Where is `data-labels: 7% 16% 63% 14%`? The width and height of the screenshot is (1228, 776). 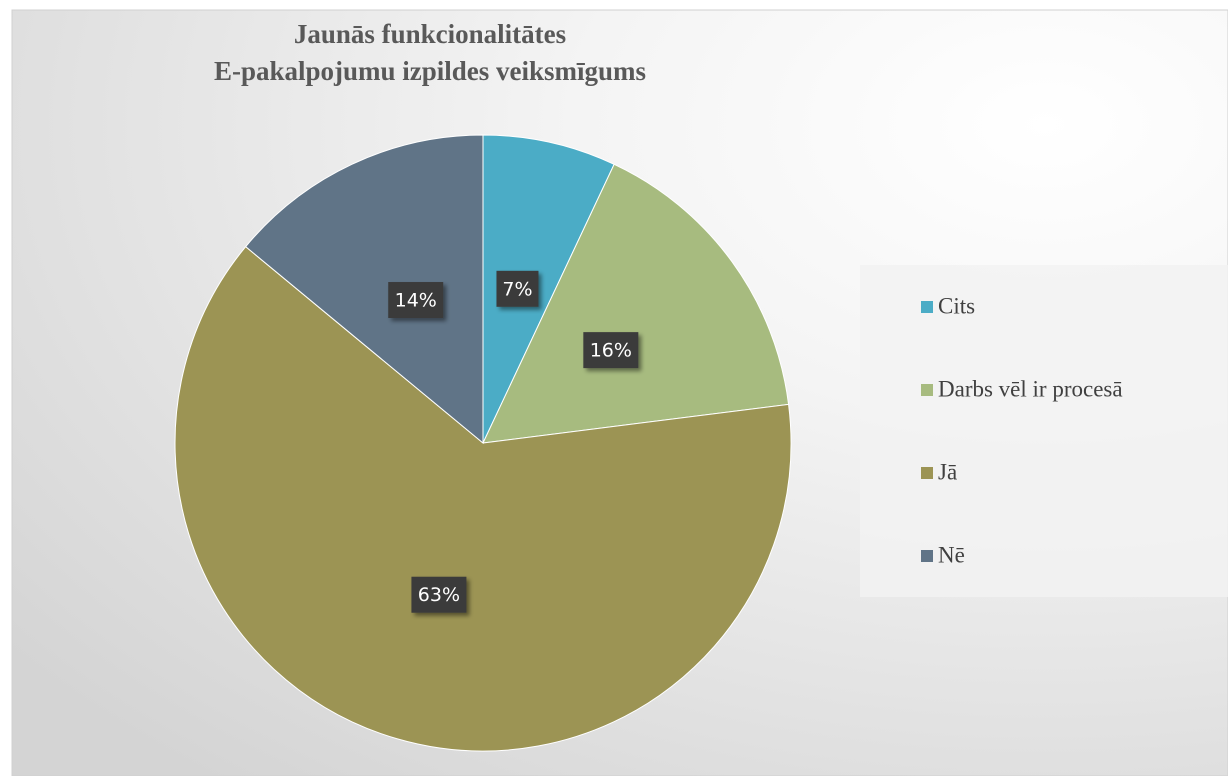
data-labels: 7% 16% 63% 14% is located at coordinates (513, 441).